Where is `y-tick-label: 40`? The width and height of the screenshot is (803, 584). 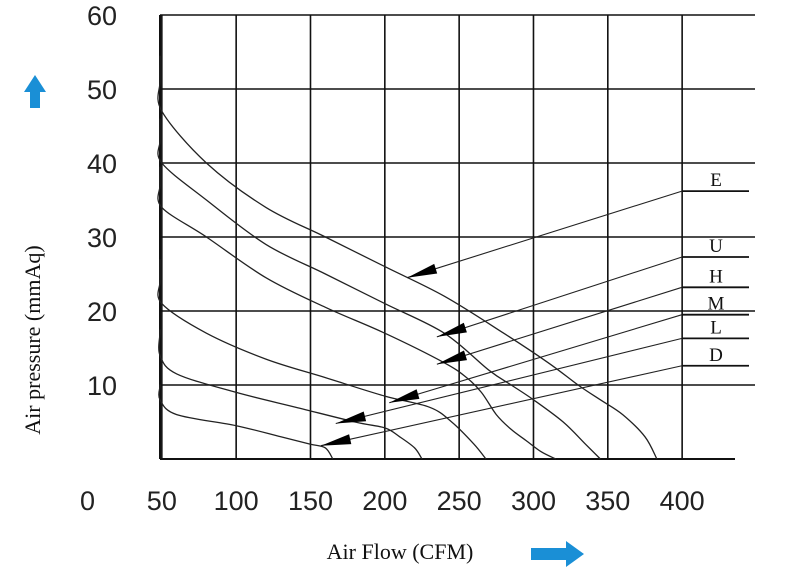
y-tick-label: 40 is located at coordinates (102, 164).